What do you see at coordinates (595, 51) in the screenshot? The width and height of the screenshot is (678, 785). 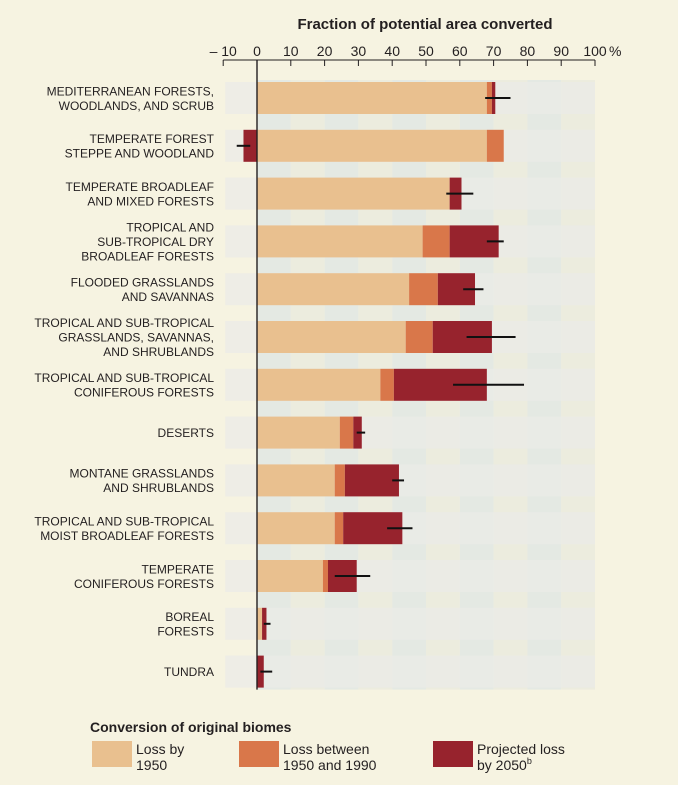 I see `tick-label: 100` at bounding box center [595, 51].